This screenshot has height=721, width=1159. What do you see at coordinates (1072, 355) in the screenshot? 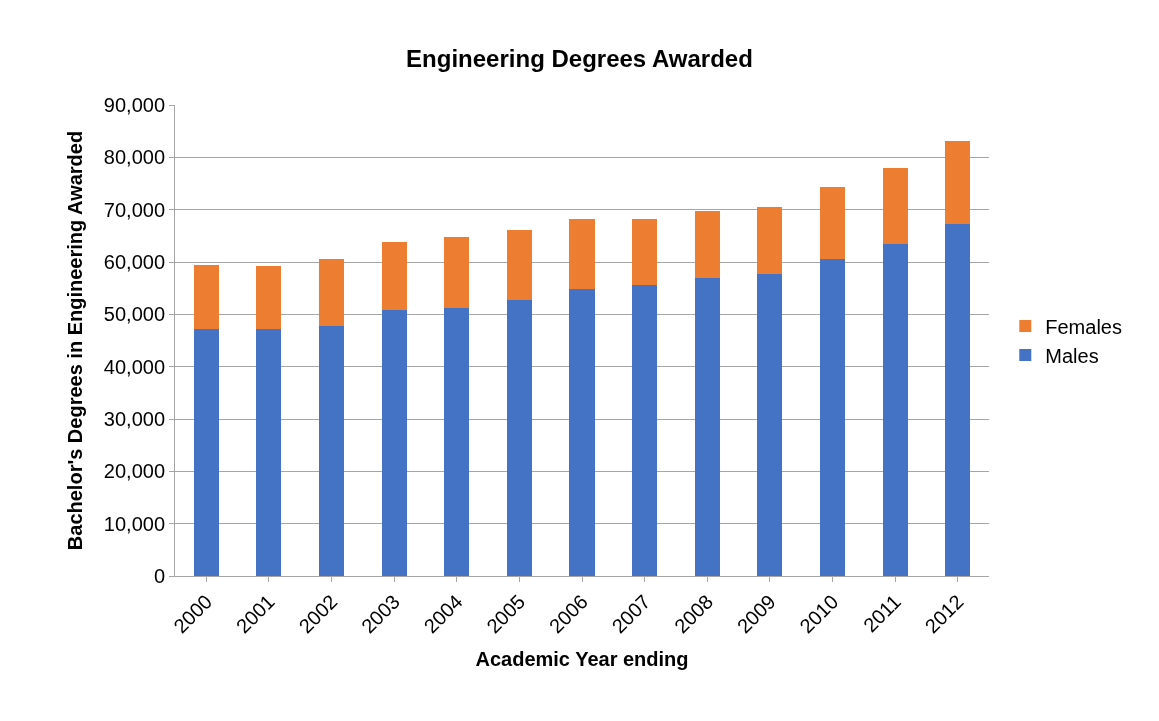
I see `legend-label: Males` at bounding box center [1072, 355].